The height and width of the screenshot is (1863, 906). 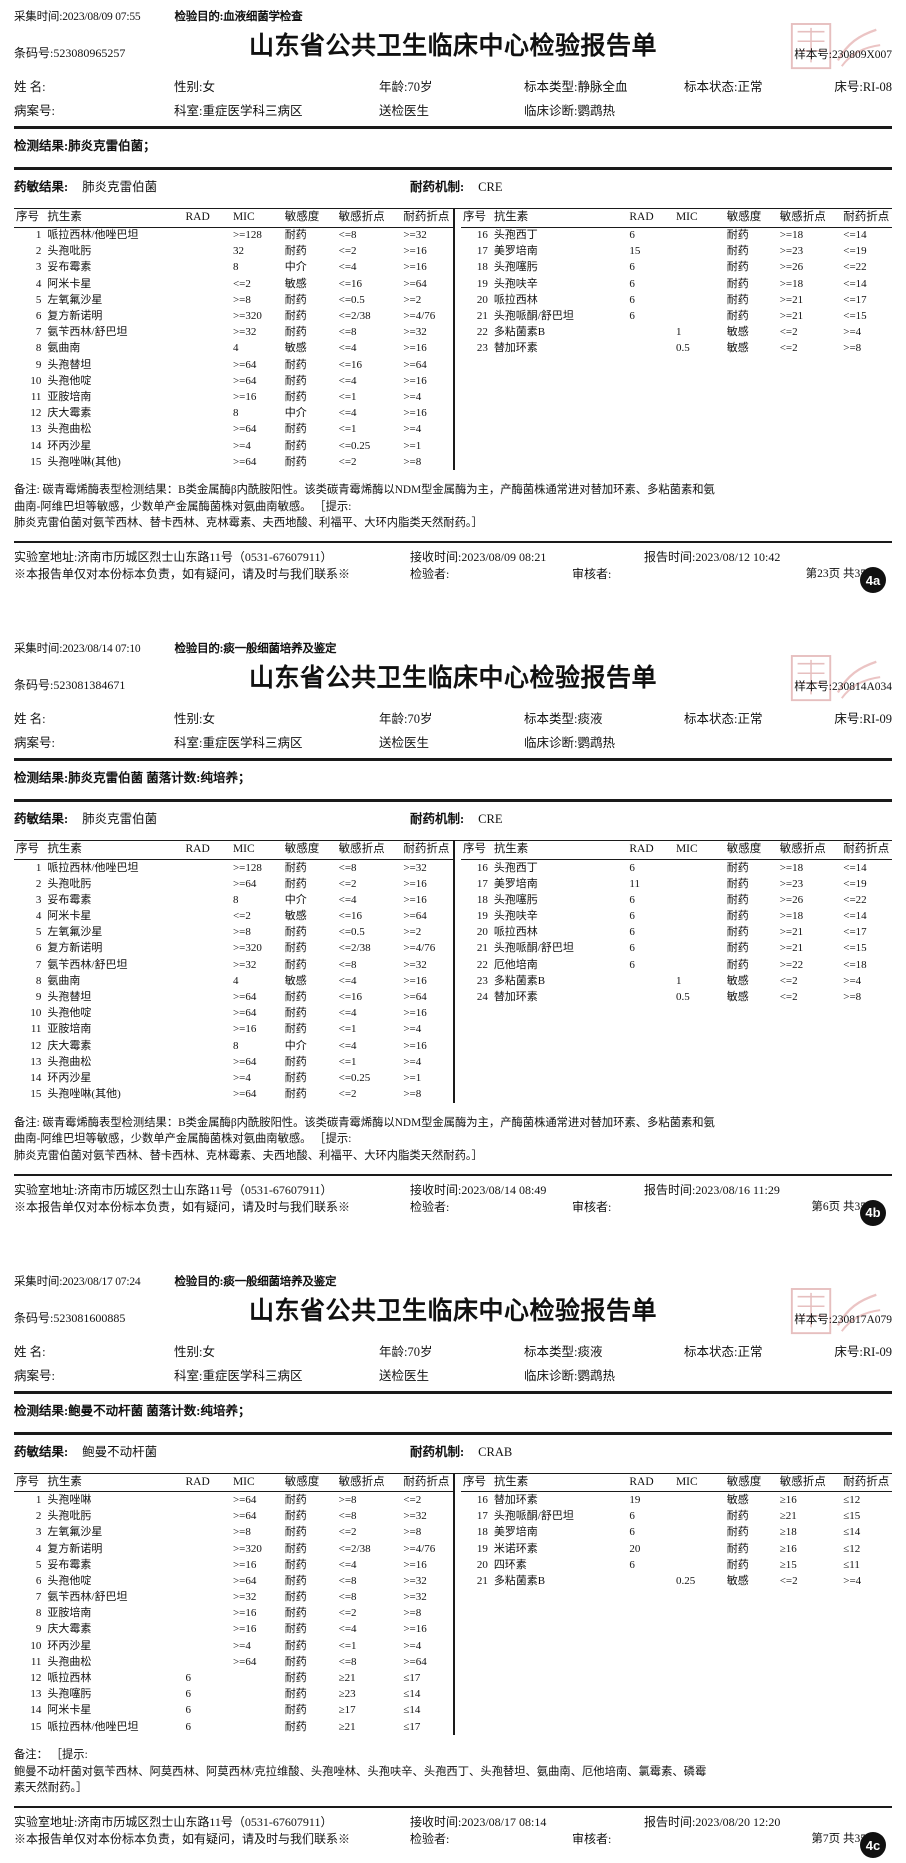 What do you see at coordinates (84, 1094) in the screenshot?
I see `cell-antibiotic: 头孢唑啉(其他)` at bounding box center [84, 1094].